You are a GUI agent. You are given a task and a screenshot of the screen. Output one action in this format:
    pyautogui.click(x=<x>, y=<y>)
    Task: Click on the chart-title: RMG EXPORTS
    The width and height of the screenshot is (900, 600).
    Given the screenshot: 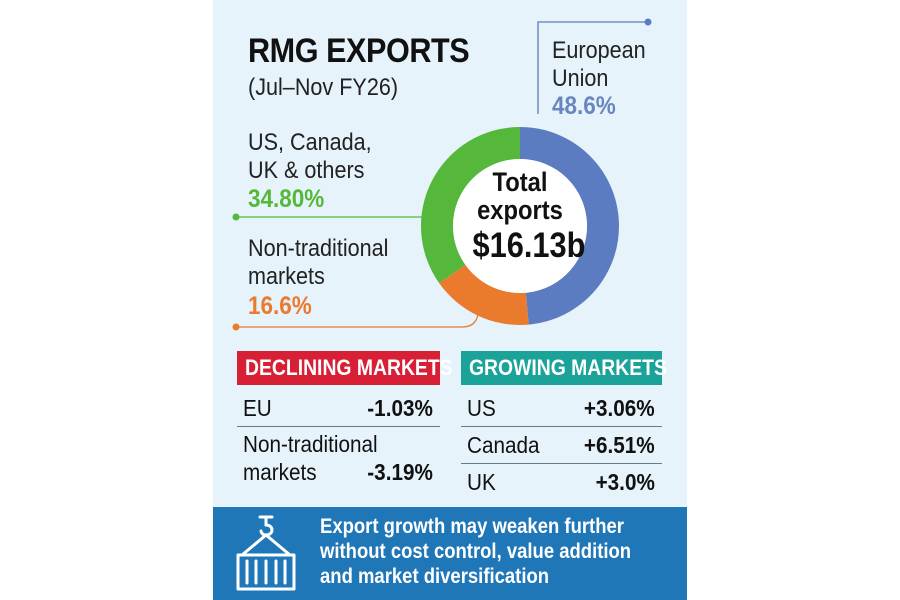 What is the action you would take?
    pyautogui.click(x=359, y=51)
    